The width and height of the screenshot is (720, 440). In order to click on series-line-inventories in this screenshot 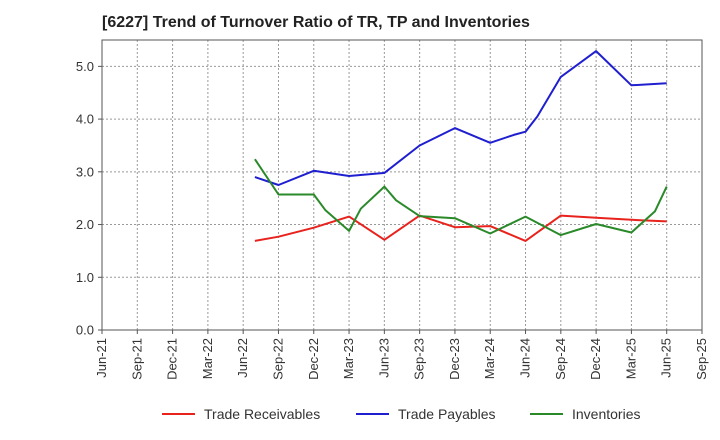, I will do `click(461, 197)`.